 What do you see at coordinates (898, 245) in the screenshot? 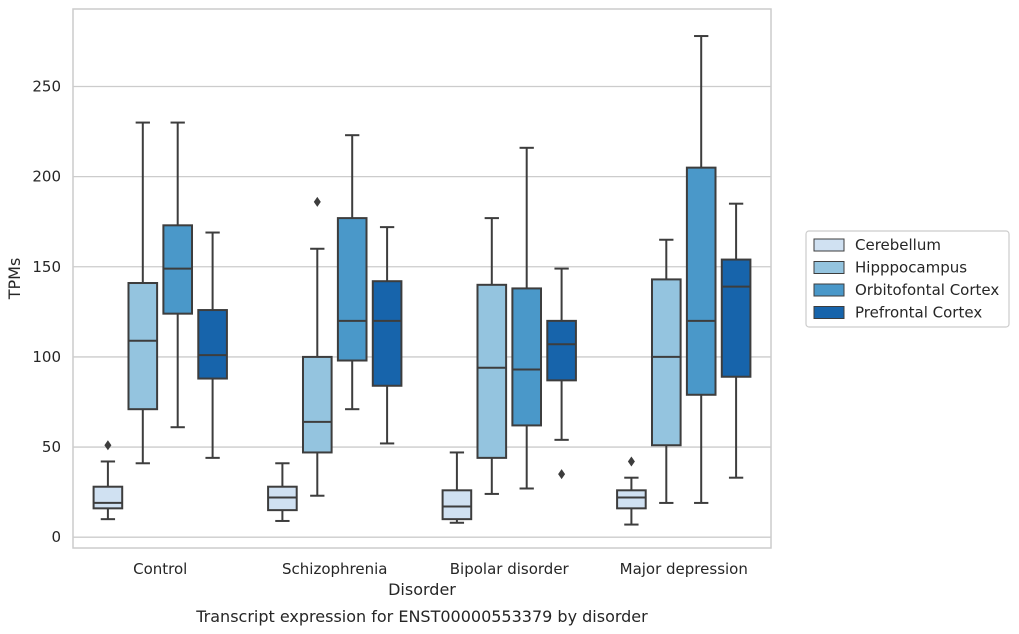
I see `legend-label: Cerebellum` at bounding box center [898, 245].